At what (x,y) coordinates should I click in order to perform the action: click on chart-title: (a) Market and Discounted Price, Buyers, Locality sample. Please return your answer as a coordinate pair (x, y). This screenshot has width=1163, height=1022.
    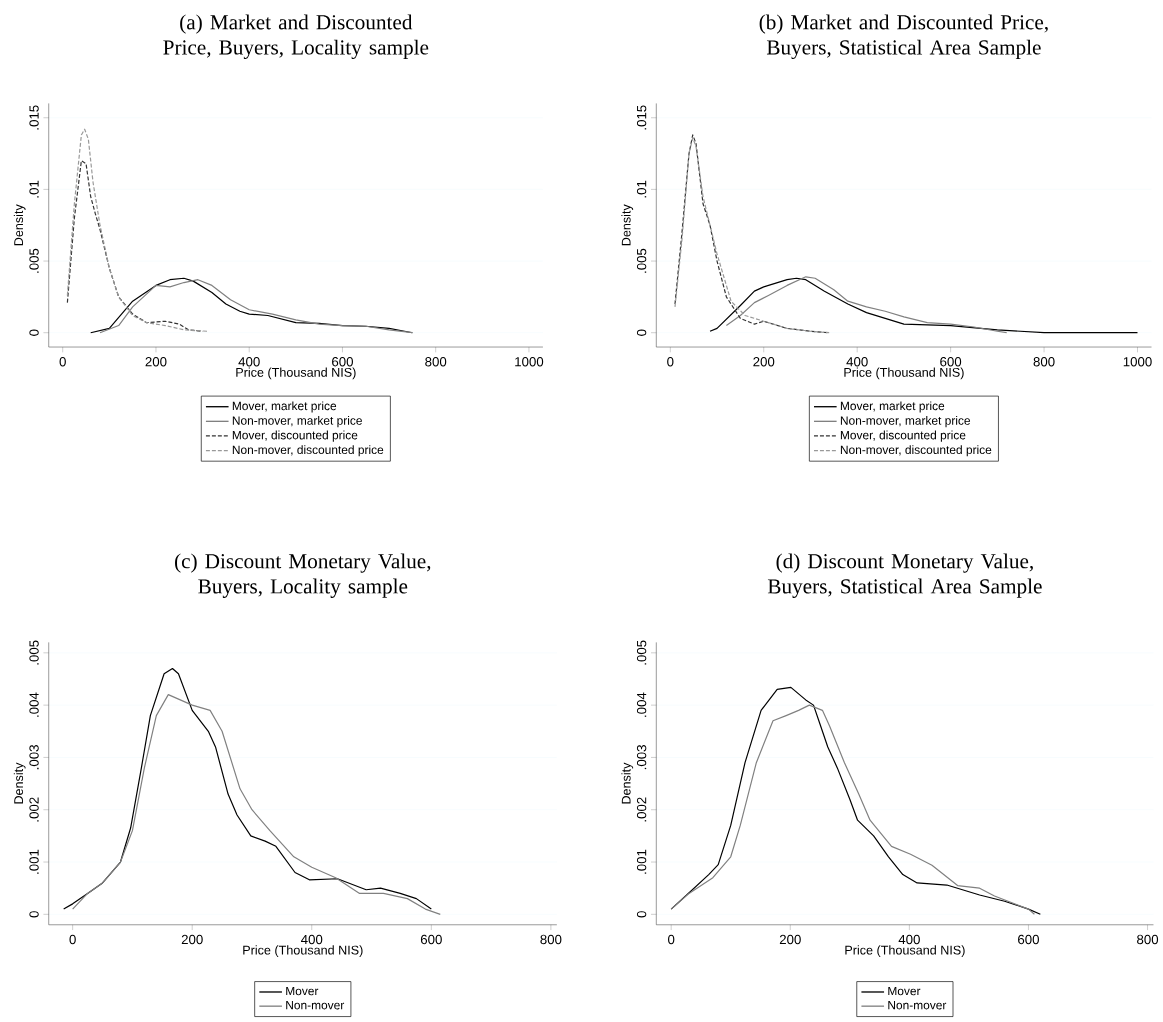
    Looking at the image, I should click on (296, 36).